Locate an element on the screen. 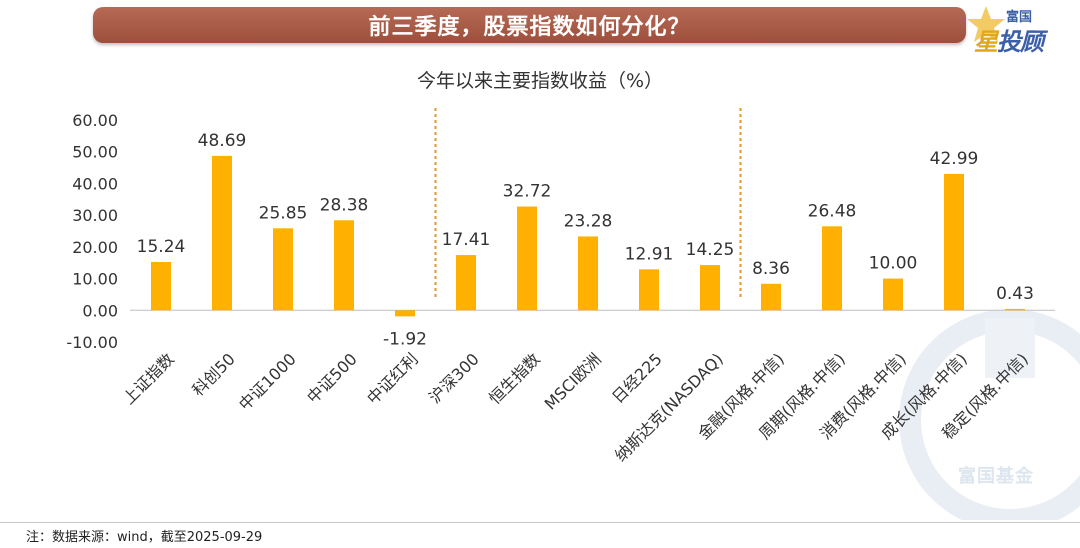 This screenshot has width=1080, height=548. brand-logo: 富国 星投顾 is located at coordinates (1021, 29).